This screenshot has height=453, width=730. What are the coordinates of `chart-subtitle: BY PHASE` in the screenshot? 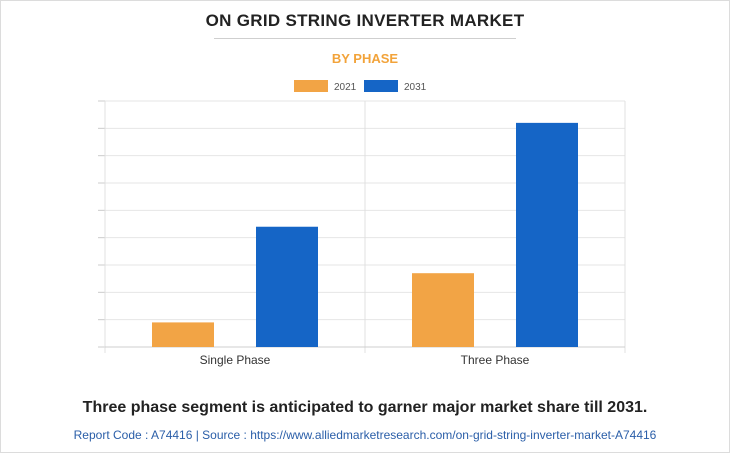 It's located at (365, 58).